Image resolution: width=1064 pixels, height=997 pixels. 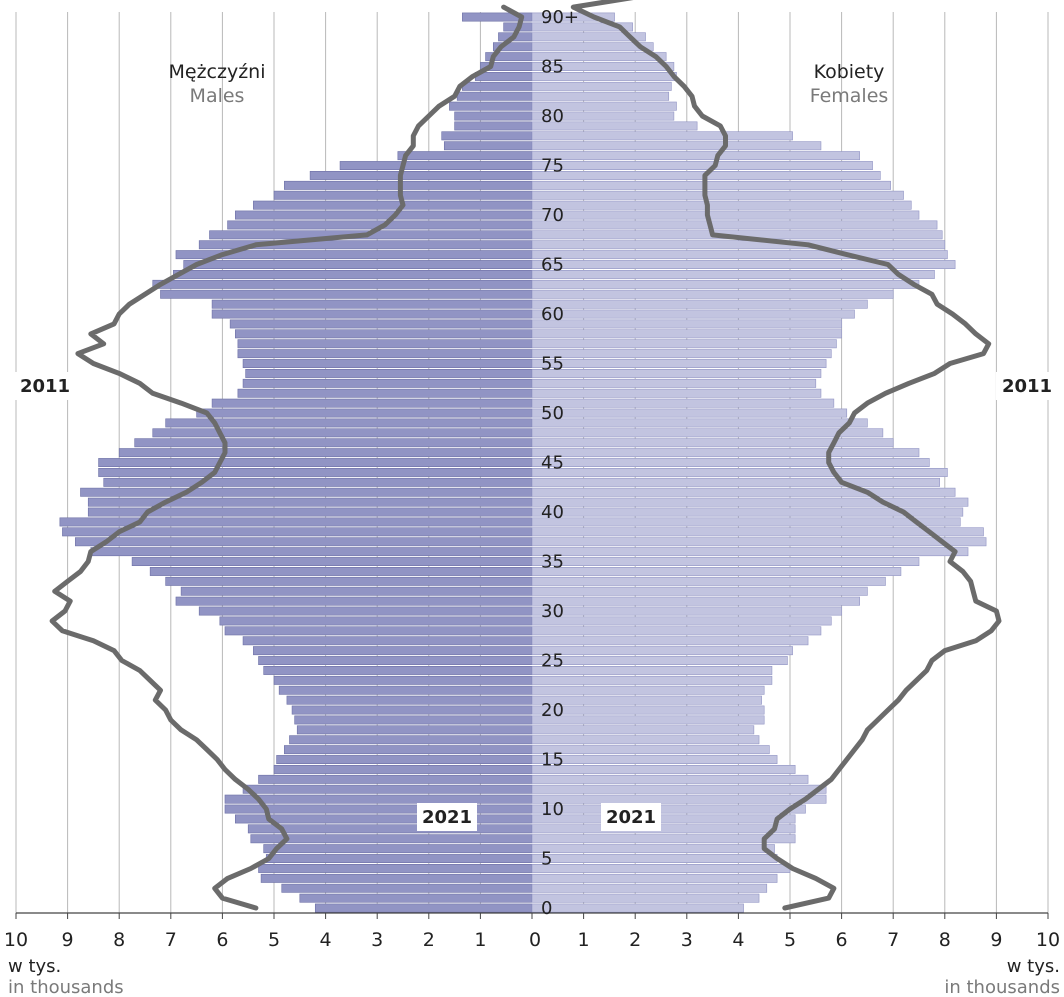 What do you see at coordinates (552, 760) in the screenshot?
I see `age-tick-label: 15` at bounding box center [552, 760].